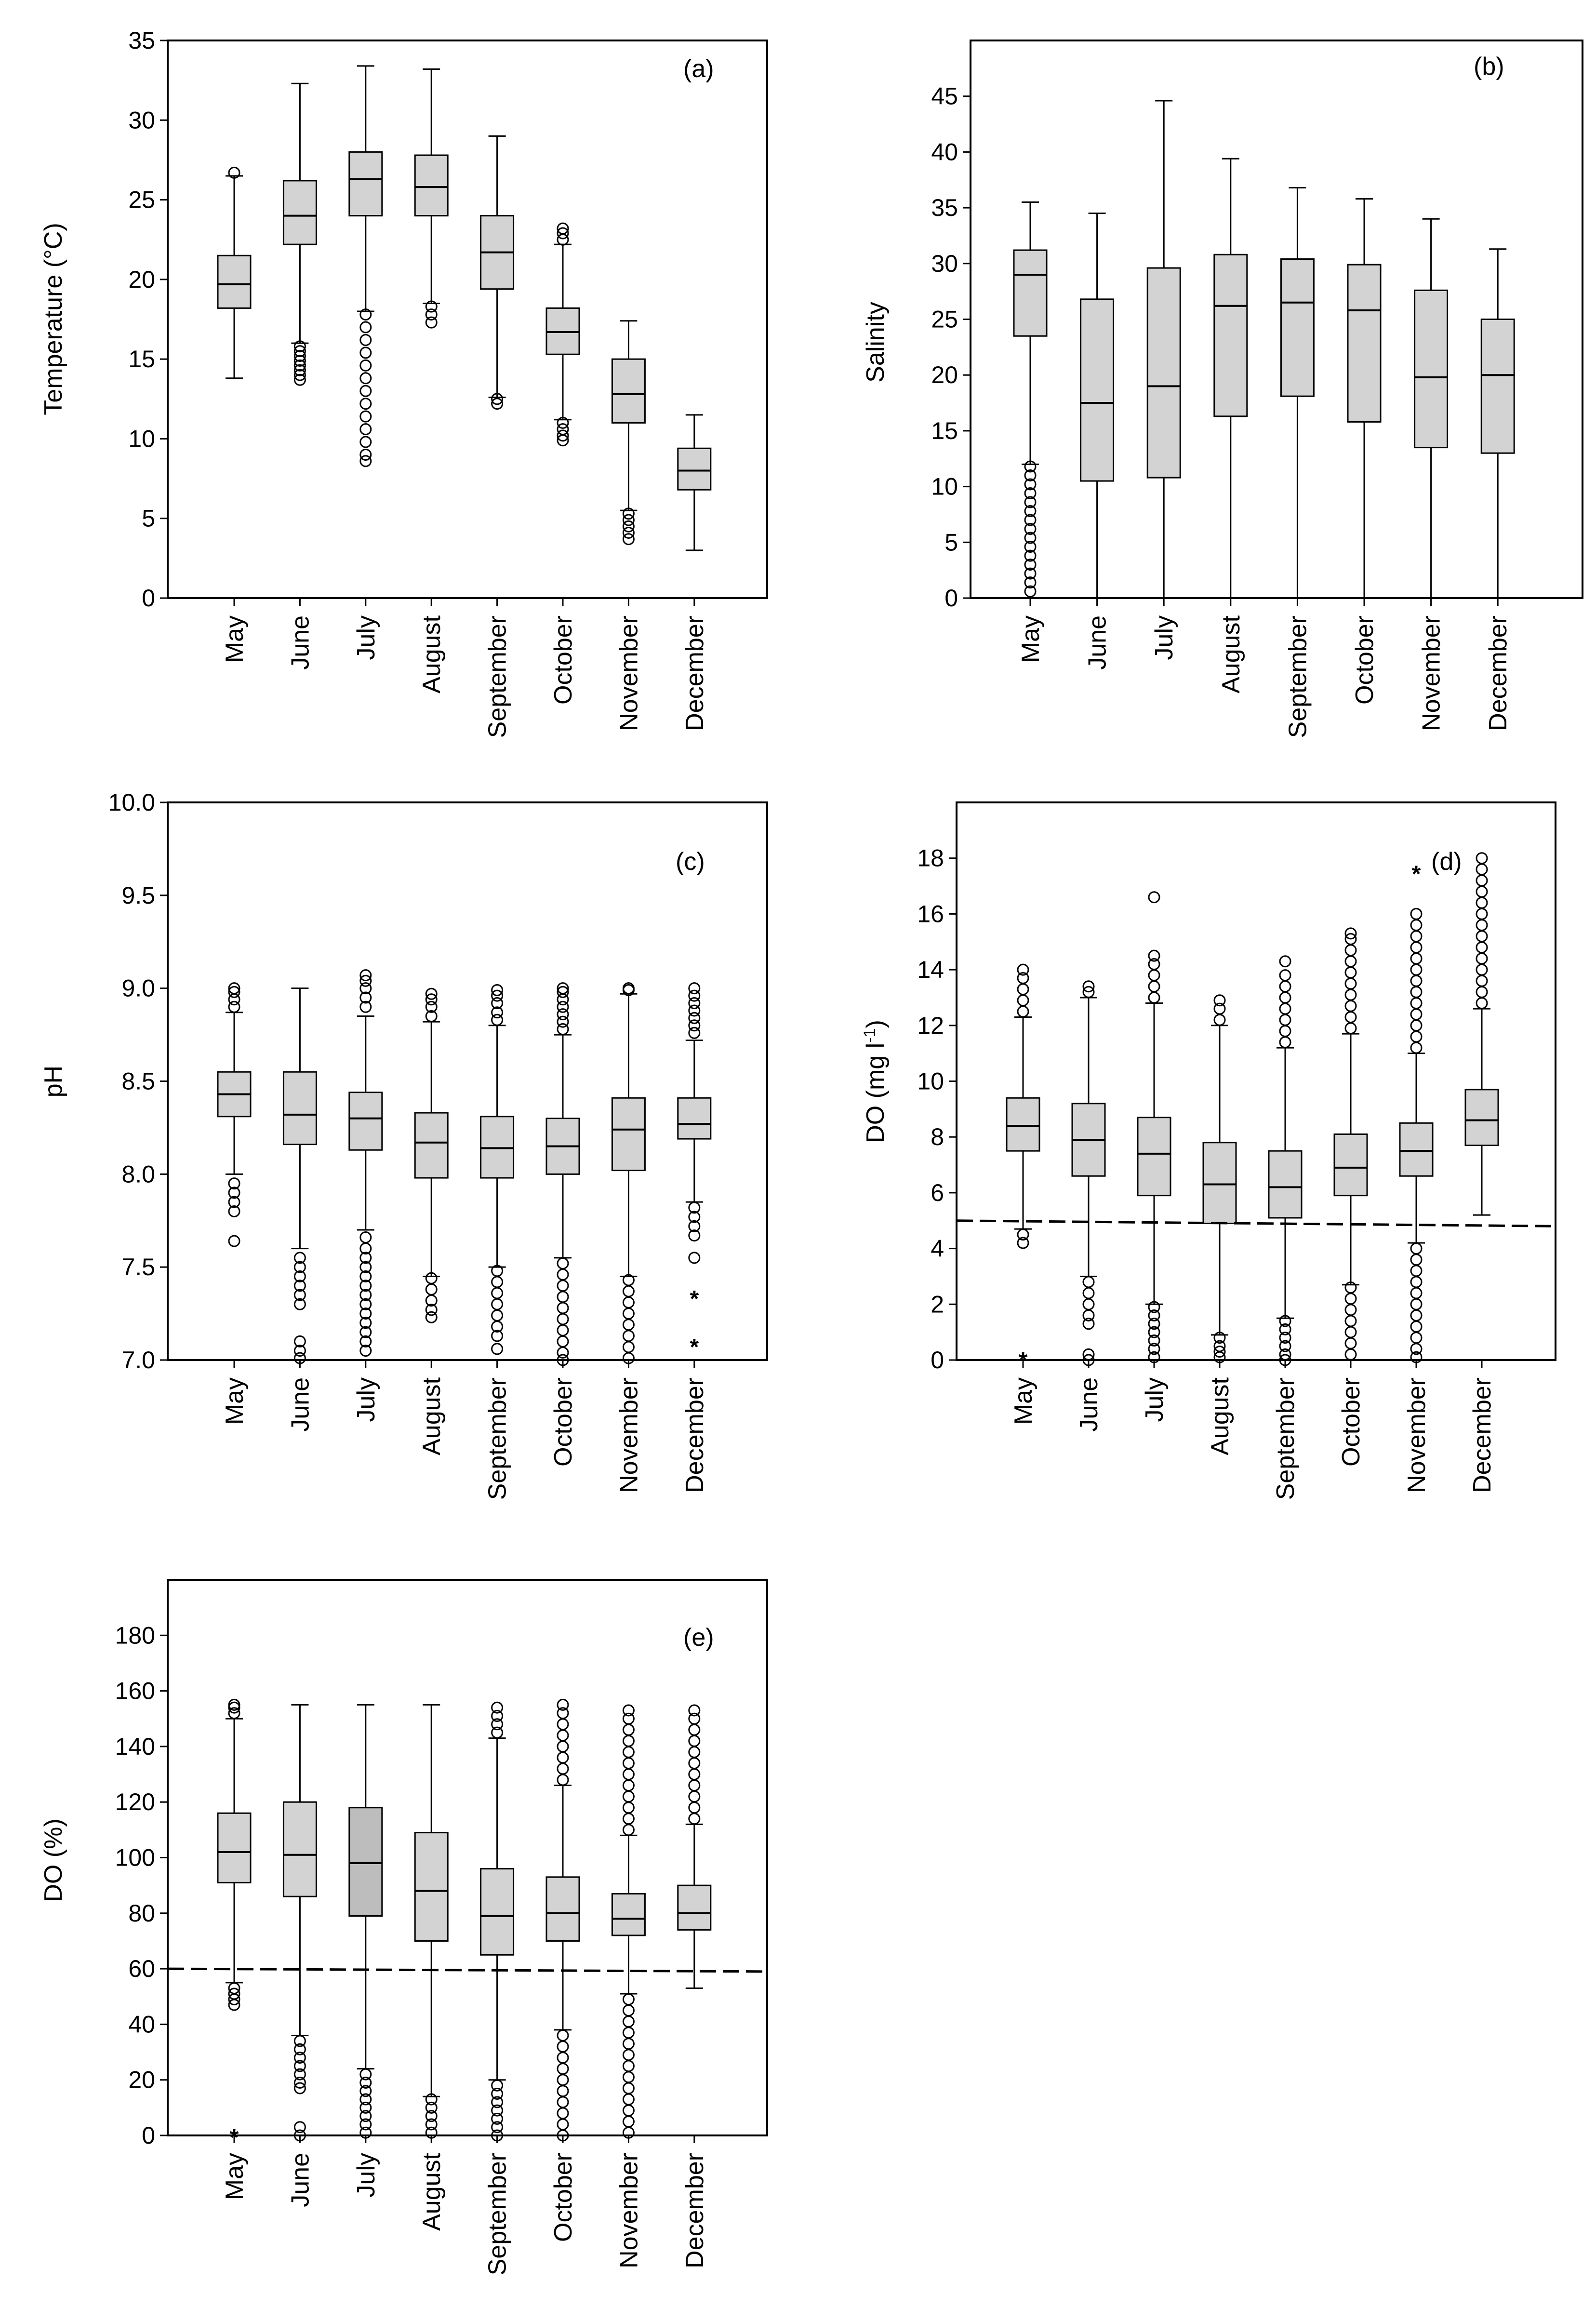  What do you see at coordinates (141, 2080) in the screenshot?
I see `panel-e-y-tick-label: 20` at bounding box center [141, 2080].